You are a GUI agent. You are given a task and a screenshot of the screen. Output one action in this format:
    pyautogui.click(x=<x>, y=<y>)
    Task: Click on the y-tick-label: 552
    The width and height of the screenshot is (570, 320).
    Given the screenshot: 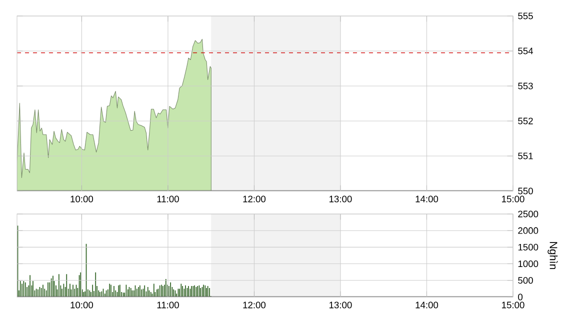 What is the action you would take?
    pyautogui.click(x=525, y=121)
    